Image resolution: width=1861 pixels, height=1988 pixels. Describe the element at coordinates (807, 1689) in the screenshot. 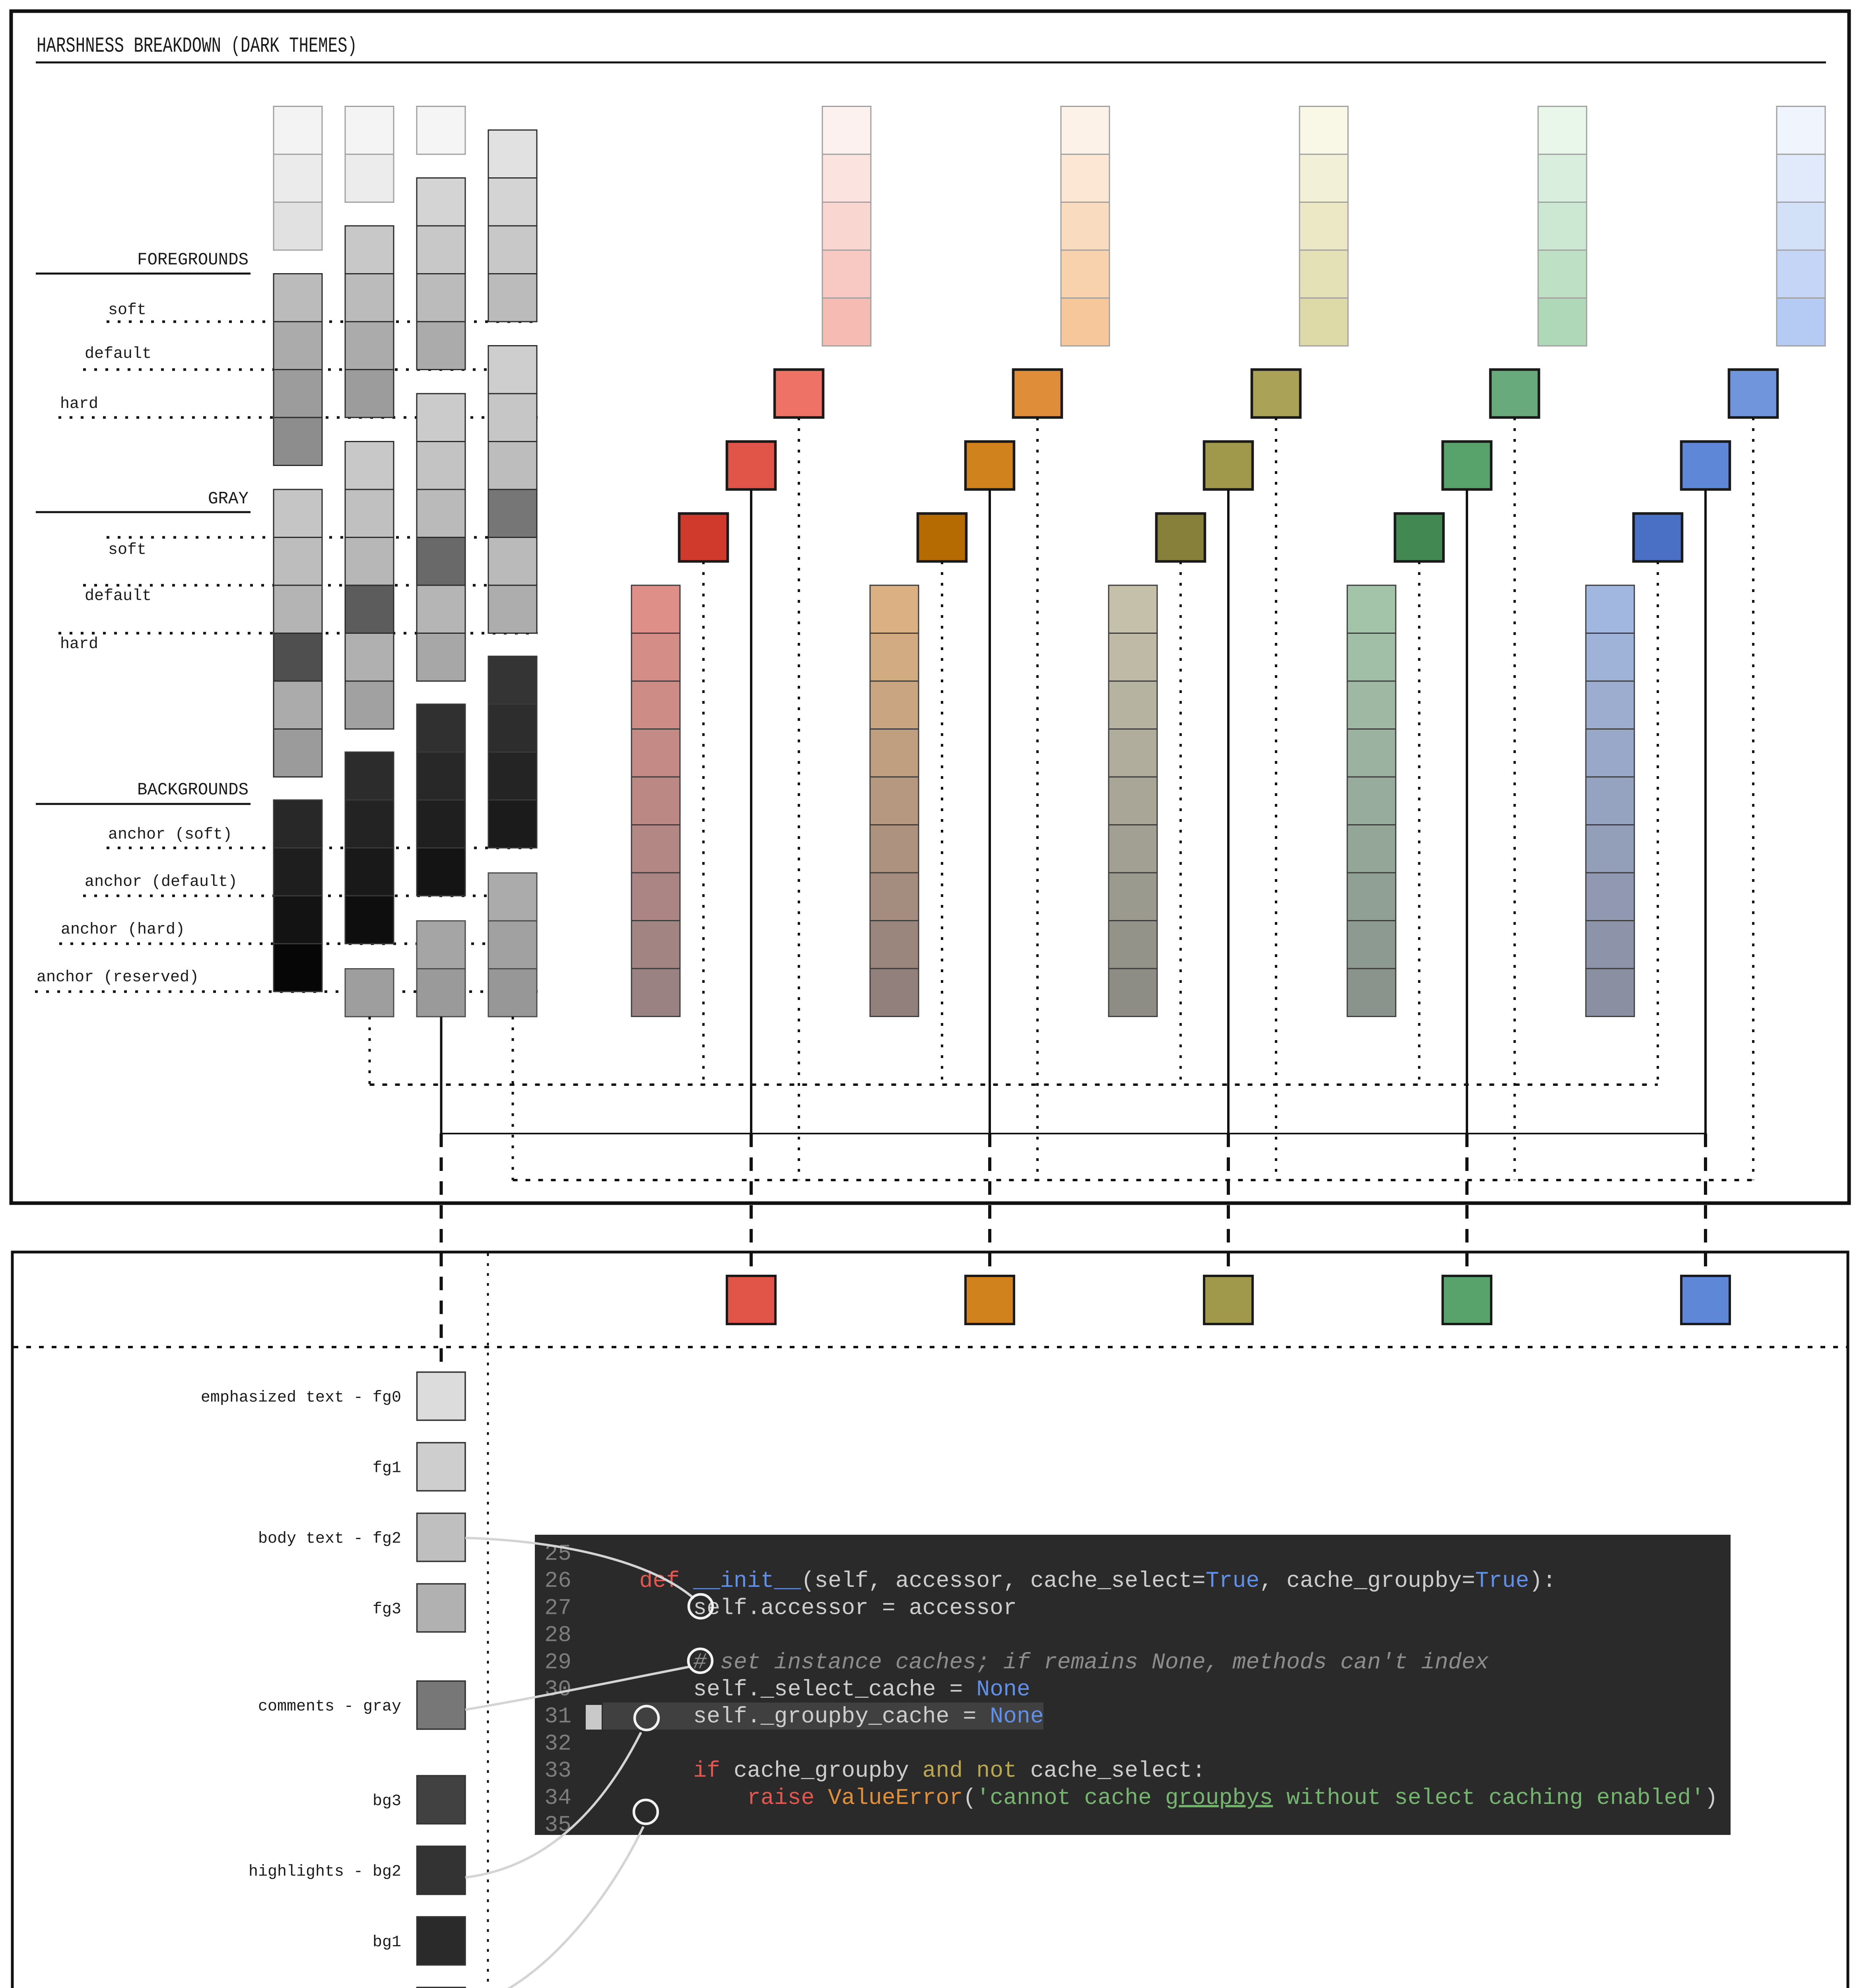

I see `svg-text: self._select_cache = None` at that location.